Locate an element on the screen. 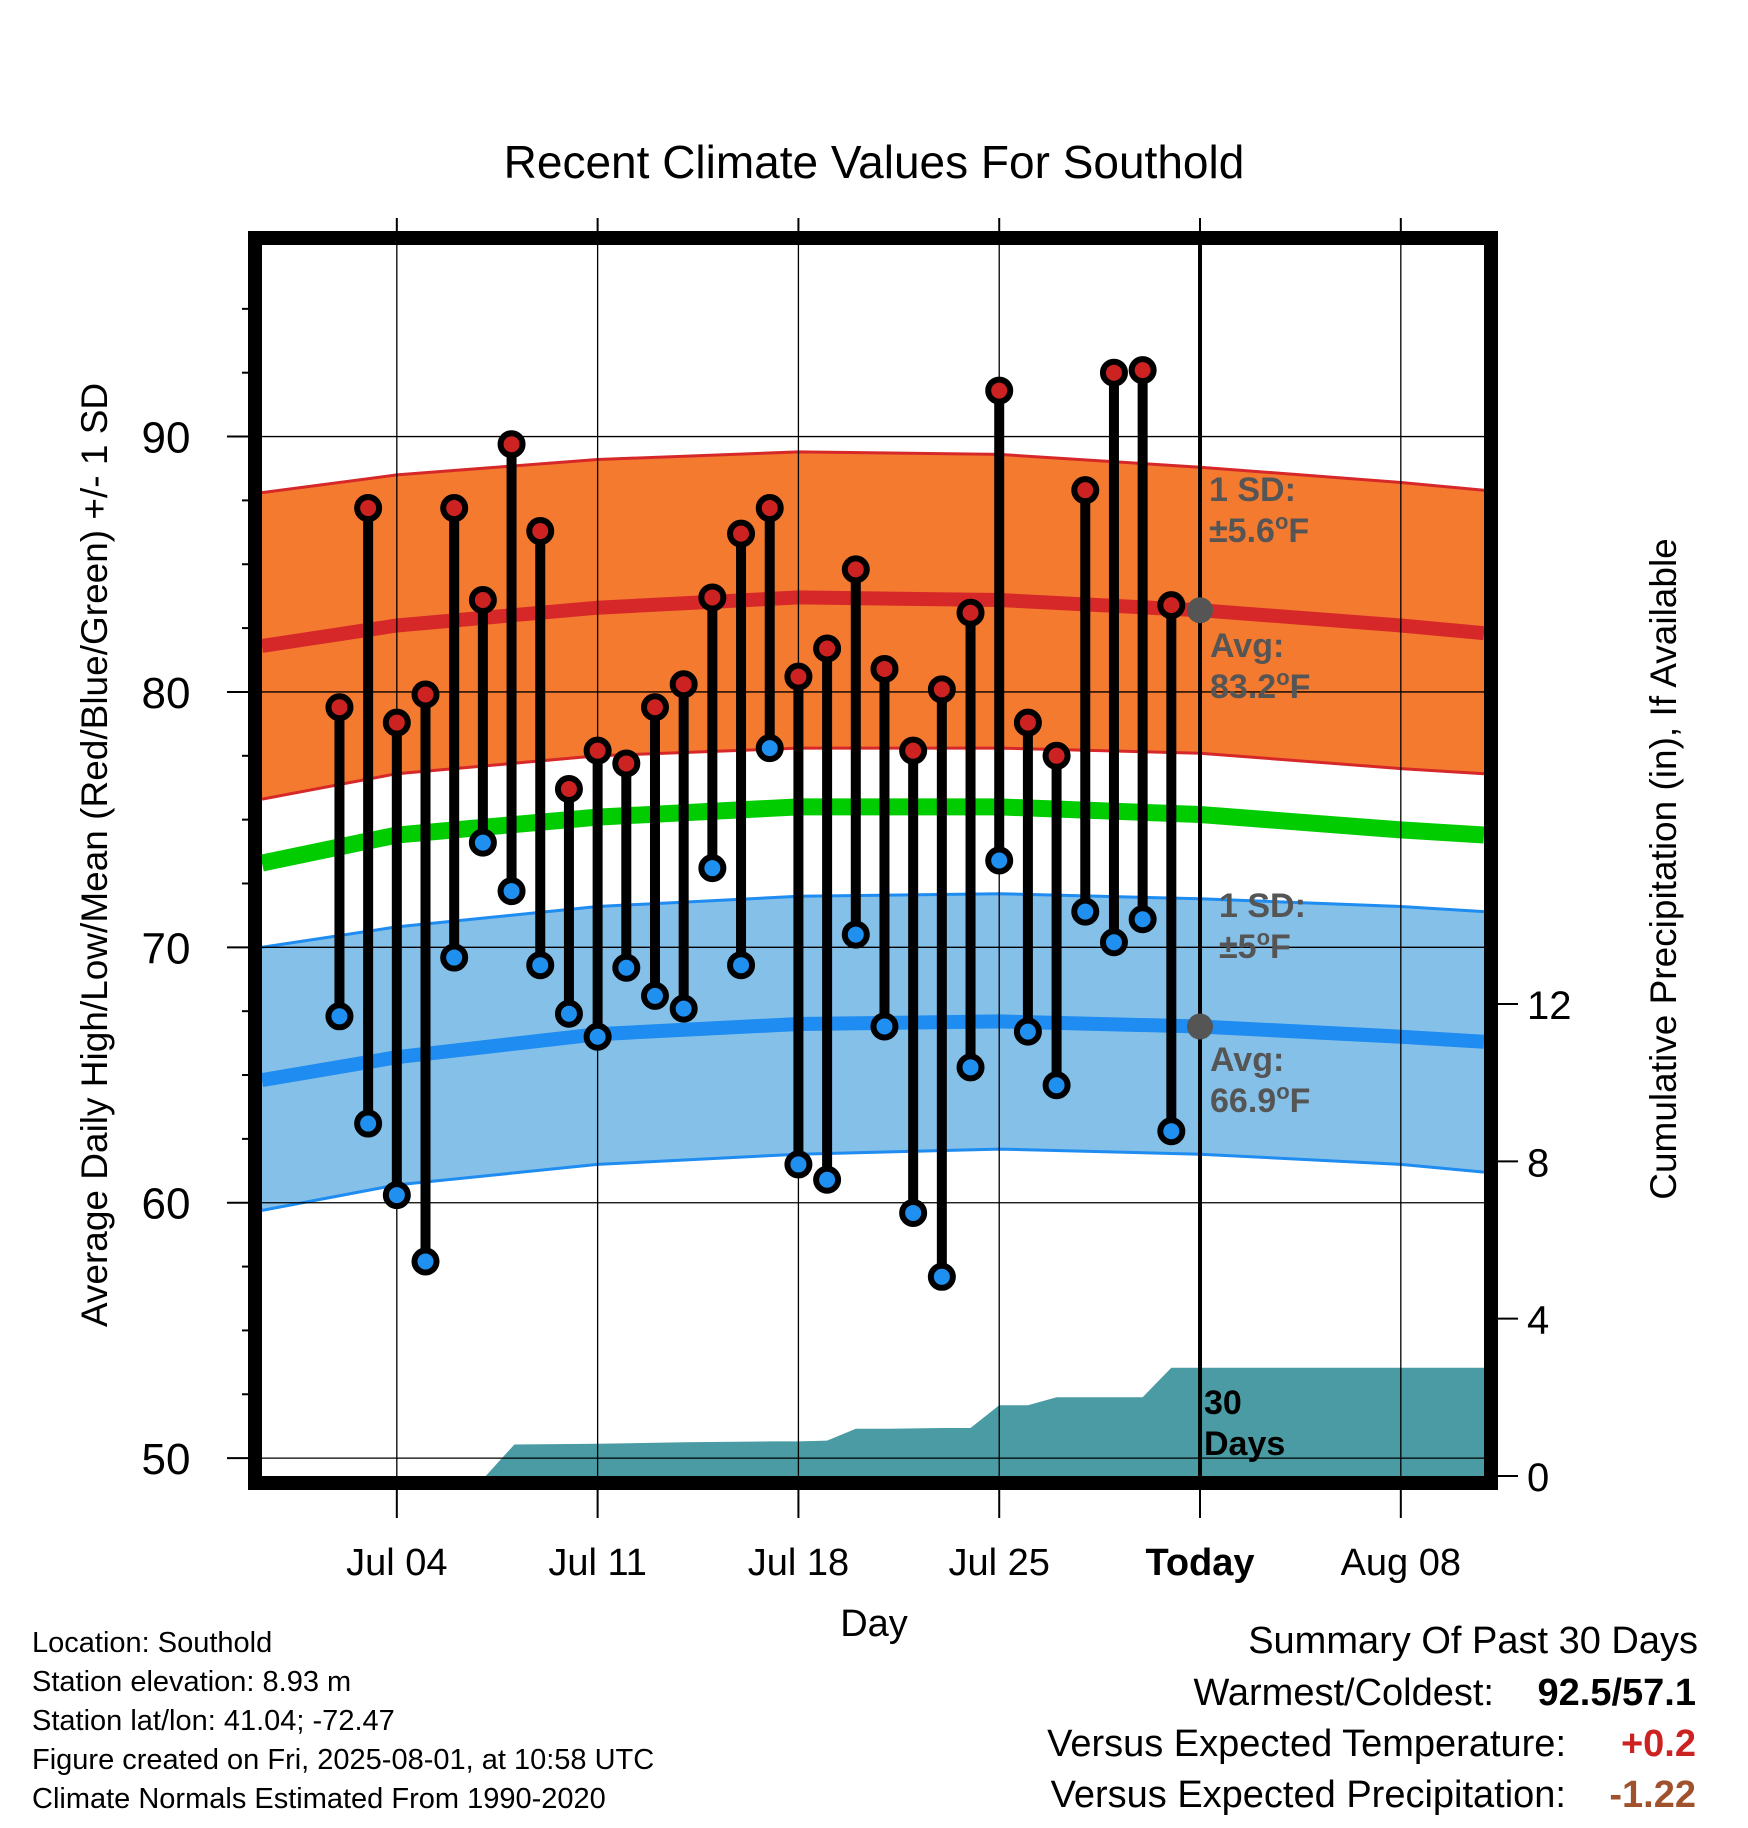 The width and height of the screenshot is (1748, 1828). meta-latlon: Station lat/lon: 41.04; -72.47 is located at coordinates (213, 1721).